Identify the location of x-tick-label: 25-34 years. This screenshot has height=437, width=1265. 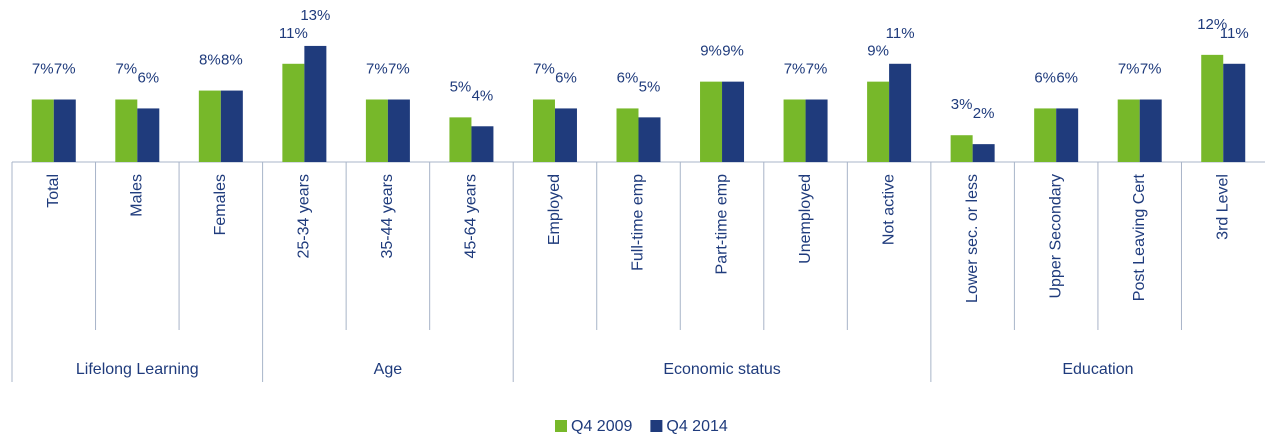
(304, 216).